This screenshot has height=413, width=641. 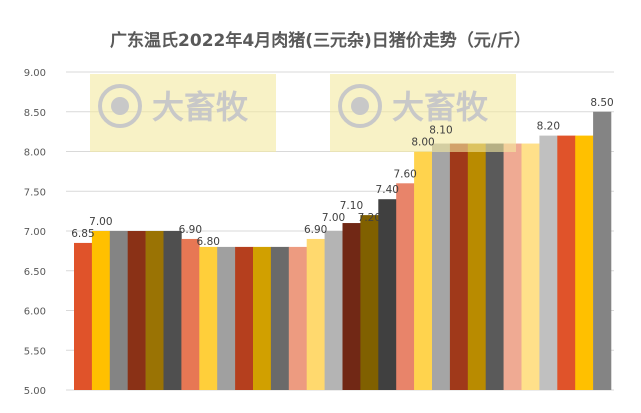 What do you see at coordinates (82, 234) in the screenshot?
I see `data-label: 6.85` at bounding box center [82, 234].